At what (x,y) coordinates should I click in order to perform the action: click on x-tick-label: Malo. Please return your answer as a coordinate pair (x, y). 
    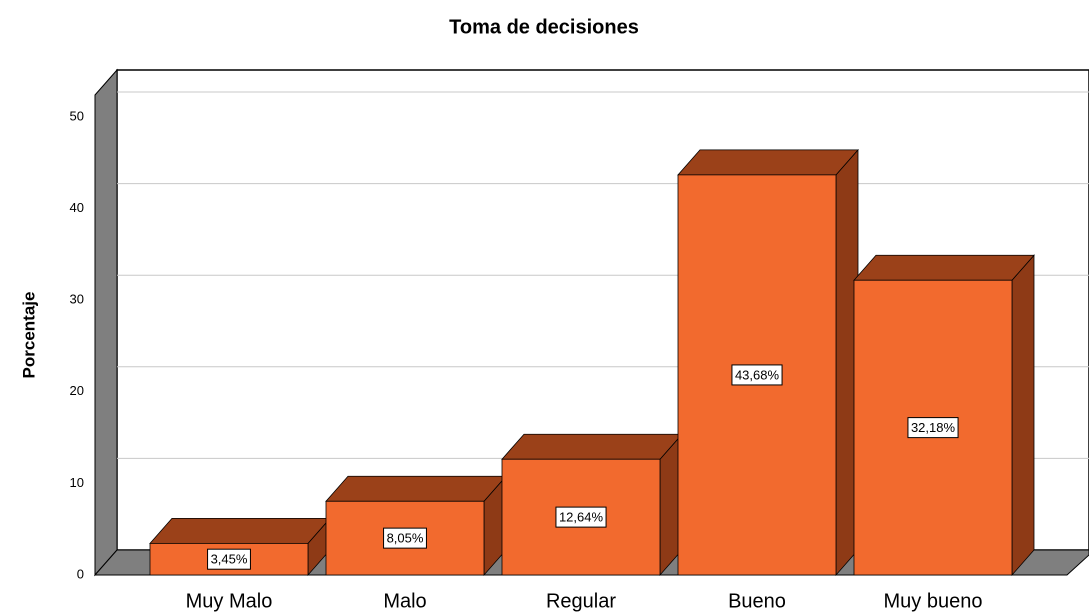
    Looking at the image, I should click on (404, 601).